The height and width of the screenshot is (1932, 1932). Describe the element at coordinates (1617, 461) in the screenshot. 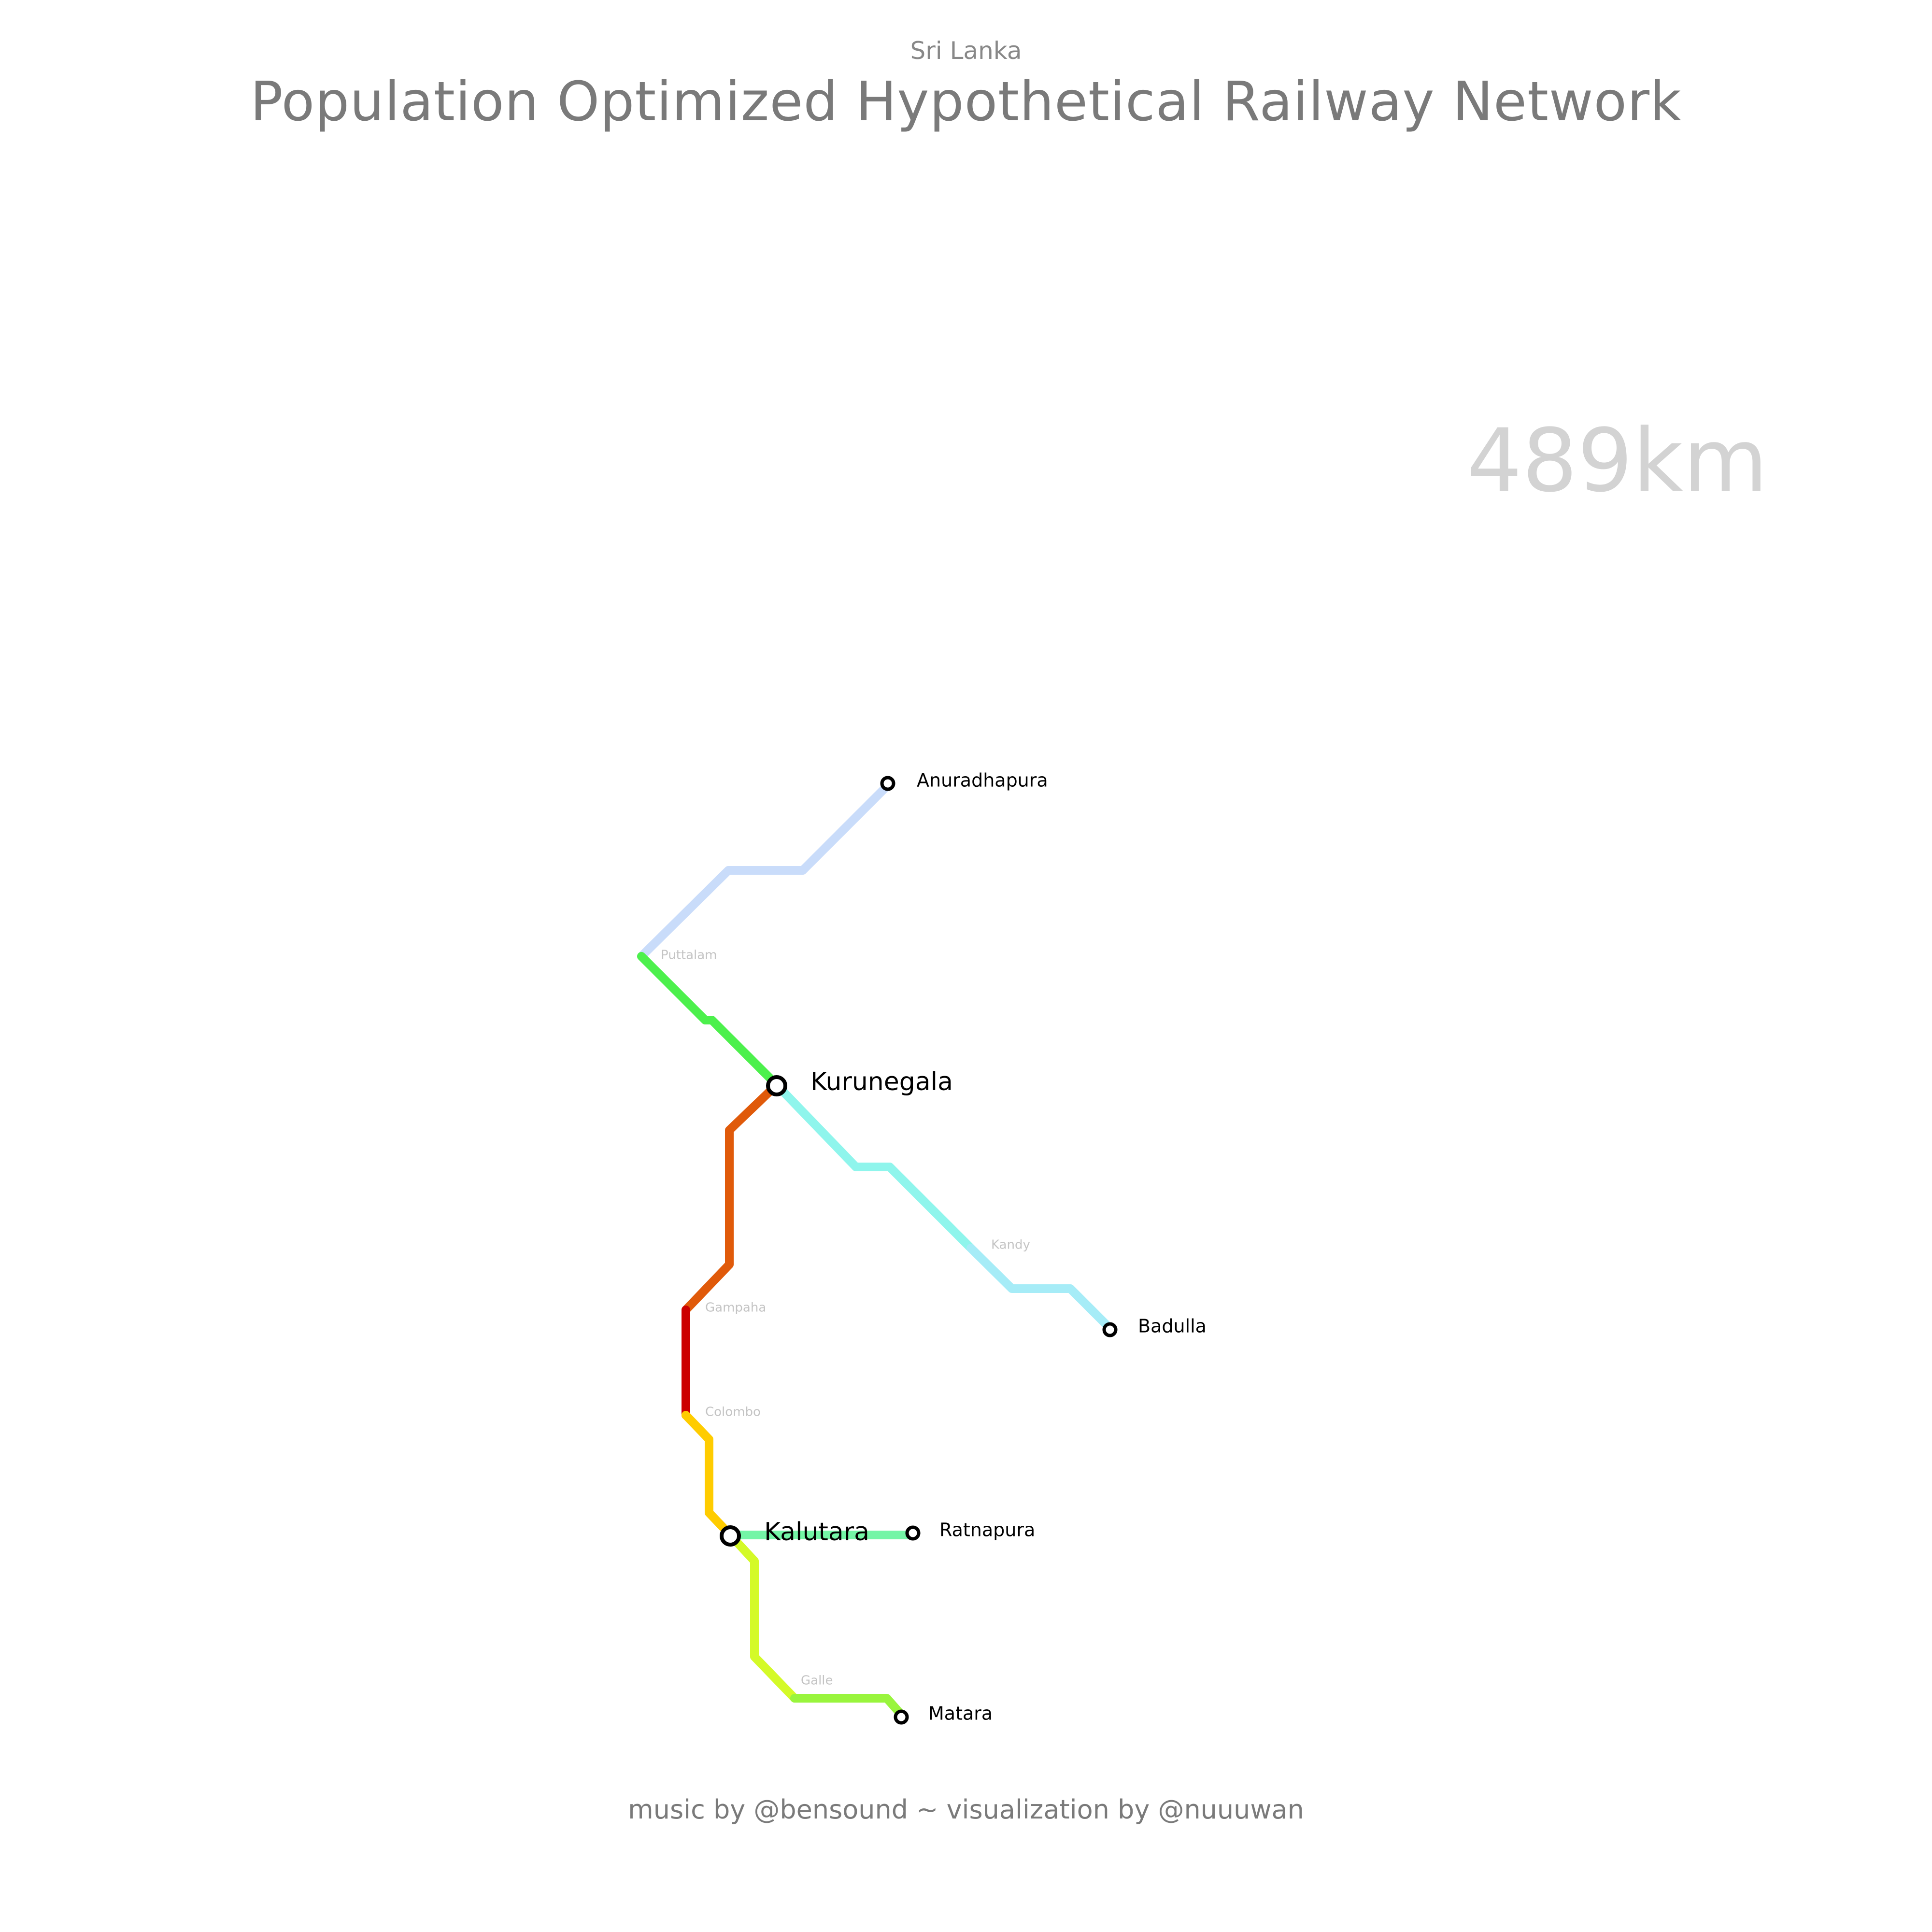

I see `network-length: 489km` at that location.